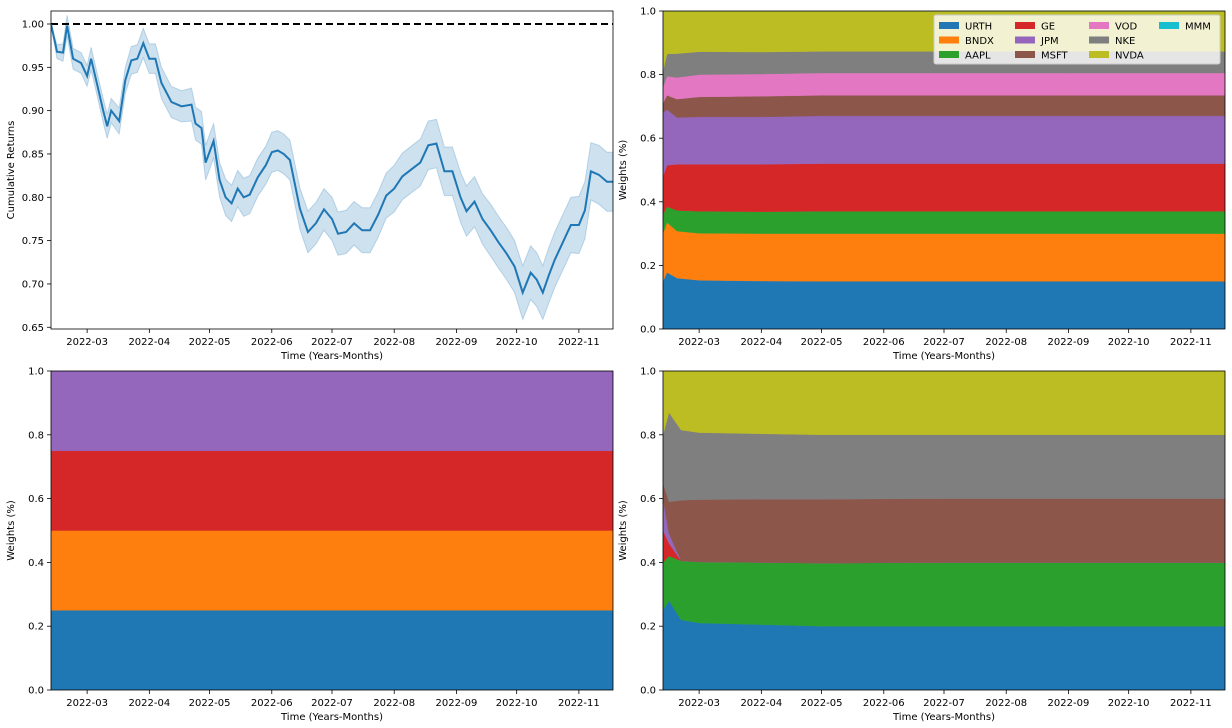 Image resolution: width=1232 pixels, height=728 pixels. What do you see at coordinates (332, 570) in the screenshot?
I see `area-bndx` at bounding box center [332, 570].